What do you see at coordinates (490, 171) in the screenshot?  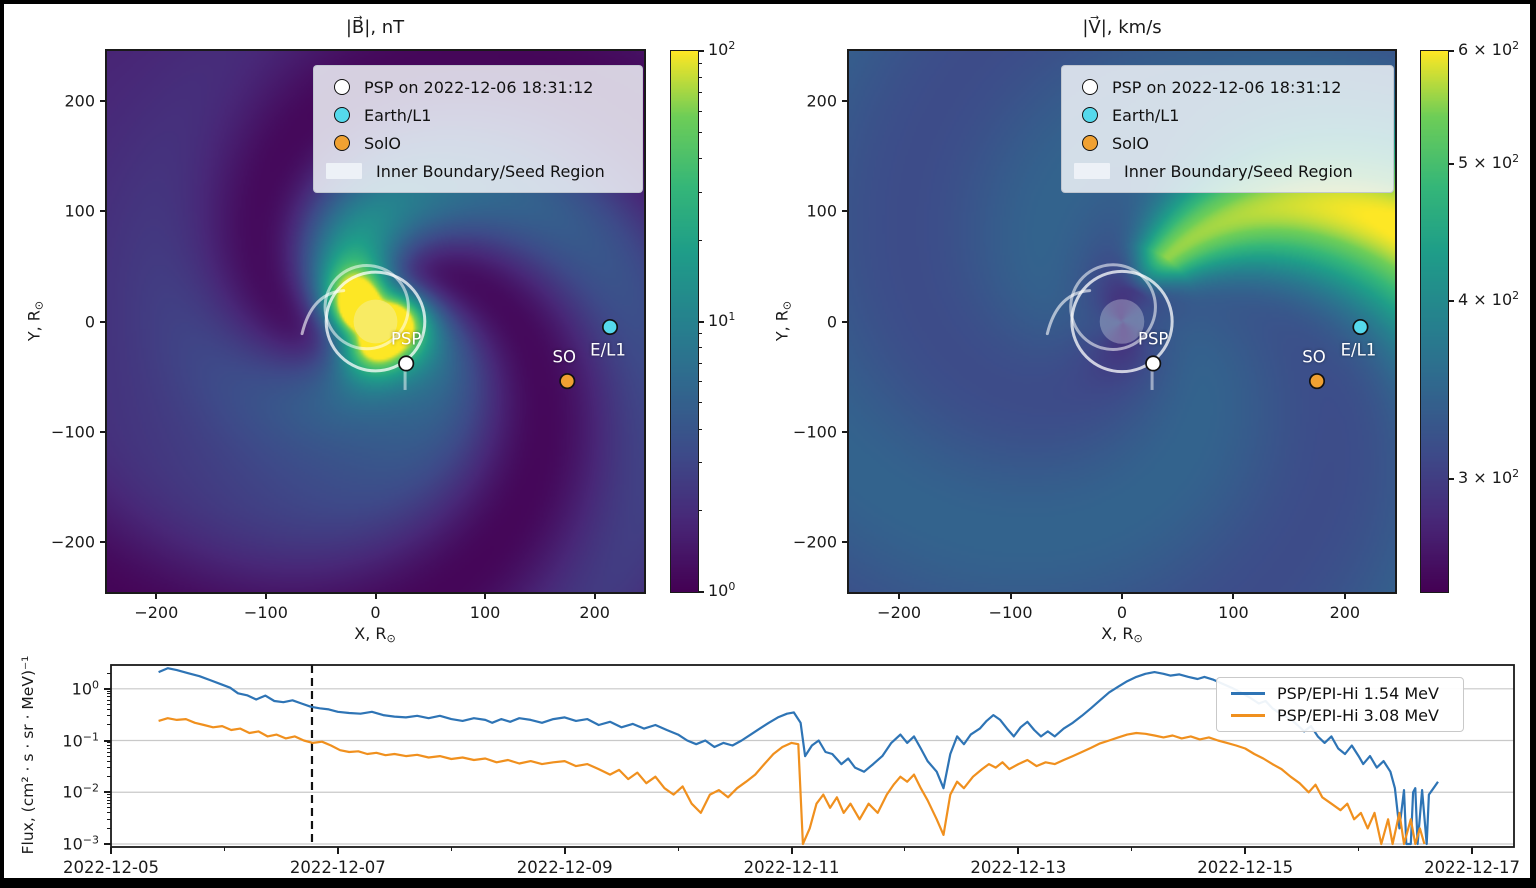 I see `panel-b-legend-label: Inner Boundary/Seed Region` at bounding box center [490, 171].